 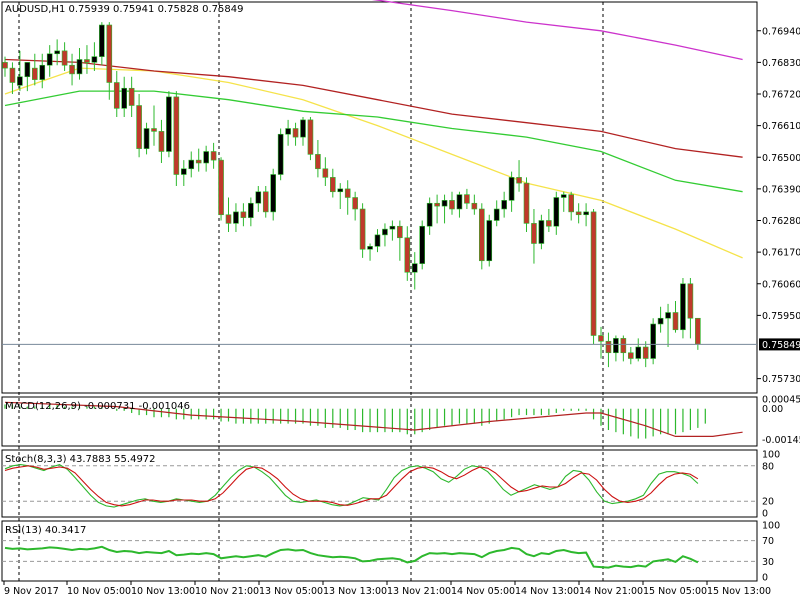 I want to click on macd-pane, so click(x=373, y=420).